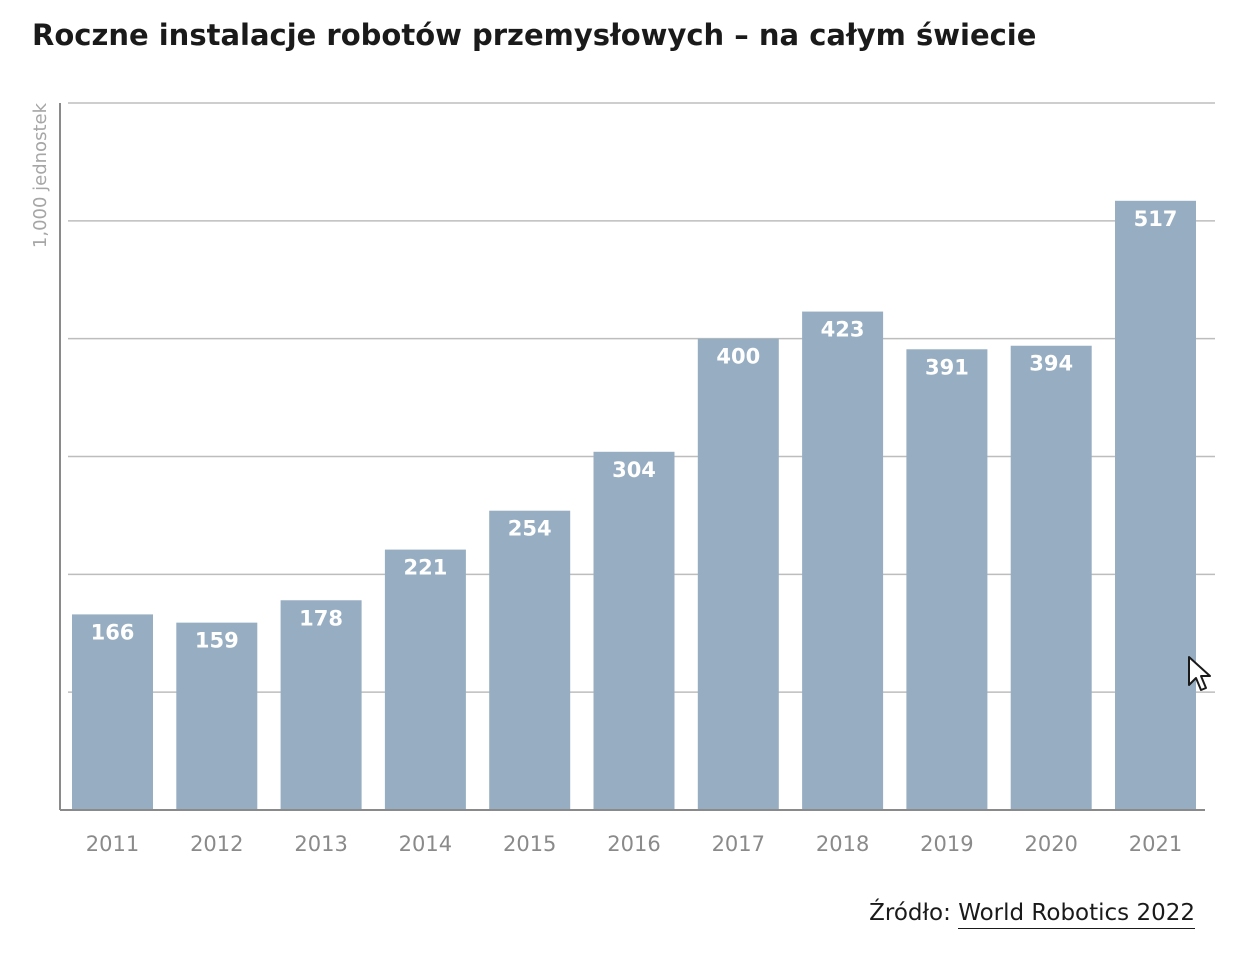  I want to click on x-tick-label: 2014, so click(425, 844).